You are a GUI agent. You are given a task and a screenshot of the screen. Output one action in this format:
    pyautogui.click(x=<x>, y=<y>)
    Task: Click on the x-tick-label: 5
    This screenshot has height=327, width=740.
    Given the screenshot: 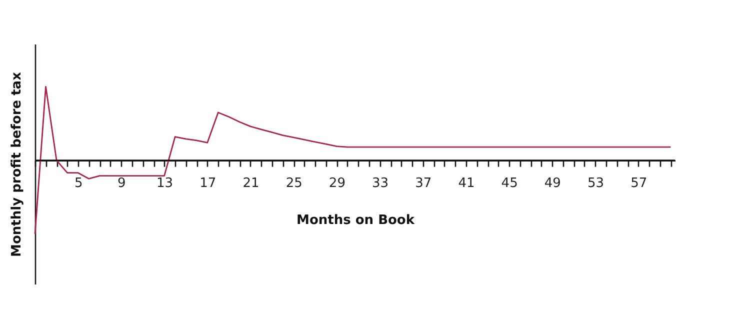 What is the action you would take?
    pyautogui.click(x=78, y=183)
    